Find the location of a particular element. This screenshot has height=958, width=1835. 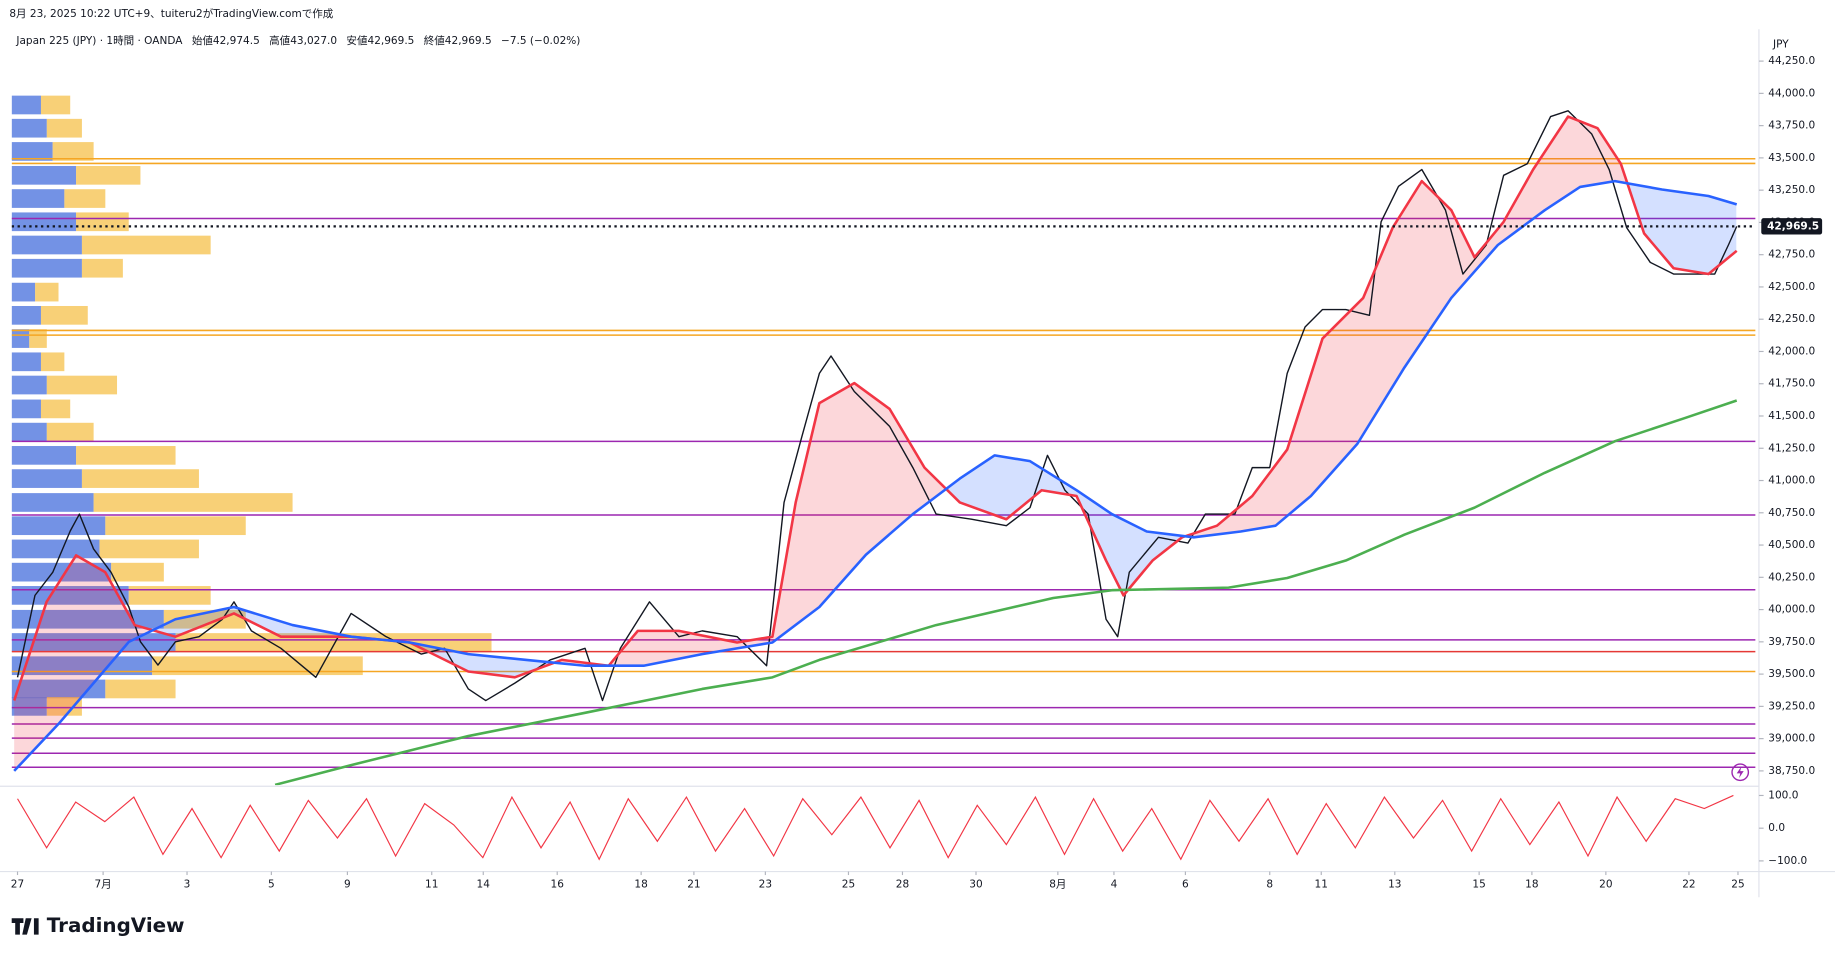

y-tick-label: 41,500.0 is located at coordinates (1791, 416).